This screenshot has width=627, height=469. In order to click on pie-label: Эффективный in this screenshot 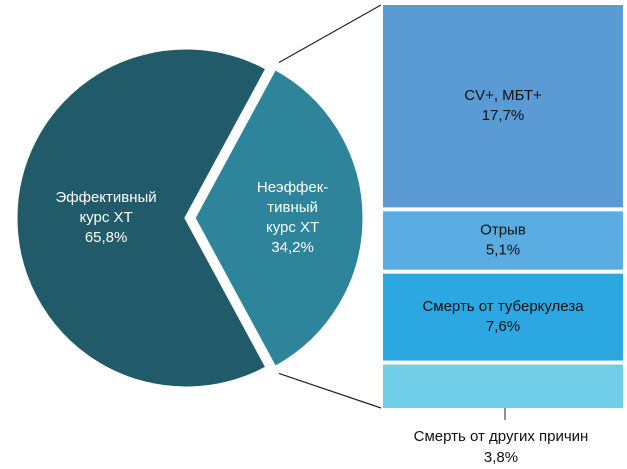, I will do `click(105, 197)`.